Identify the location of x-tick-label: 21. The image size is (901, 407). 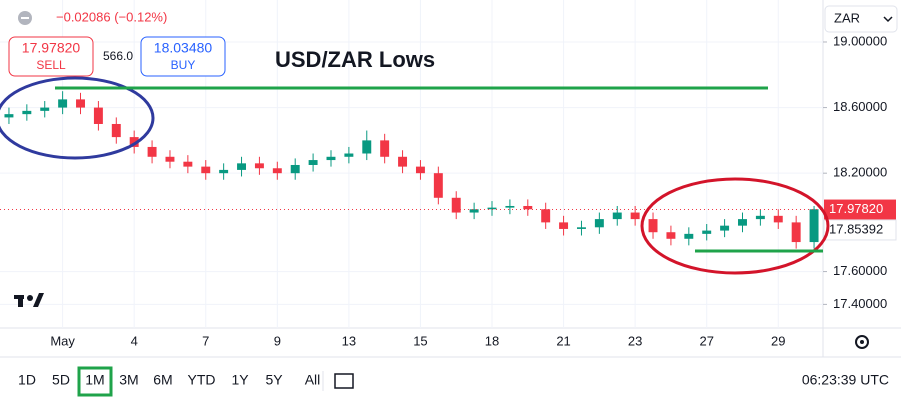
(563, 340).